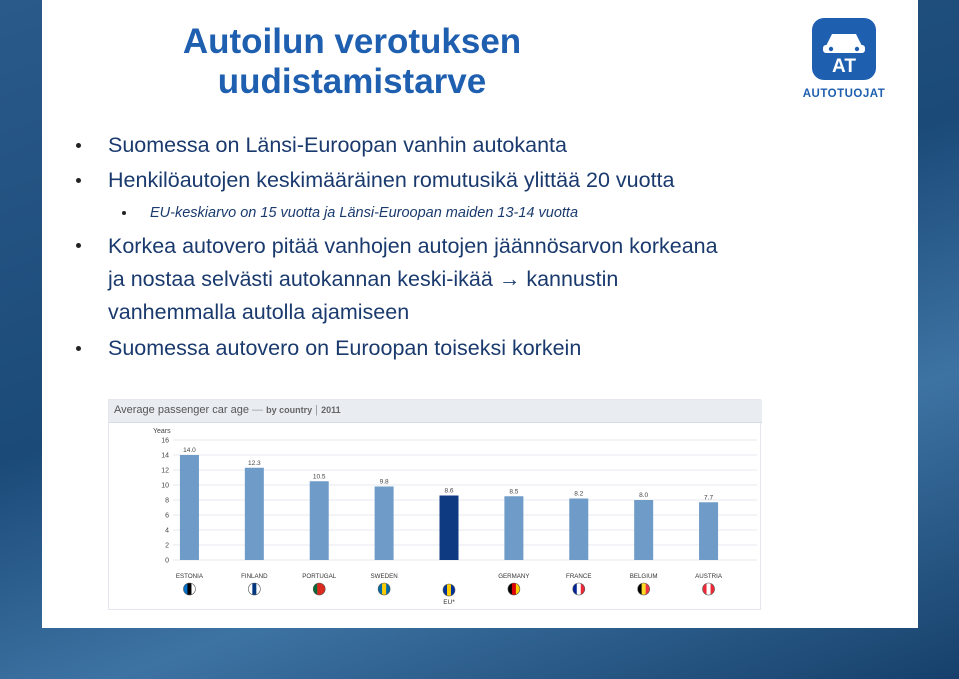  What do you see at coordinates (643, 495) in the screenshot?
I see `bar-value-label: 8.0` at bounding box center [643, 495].